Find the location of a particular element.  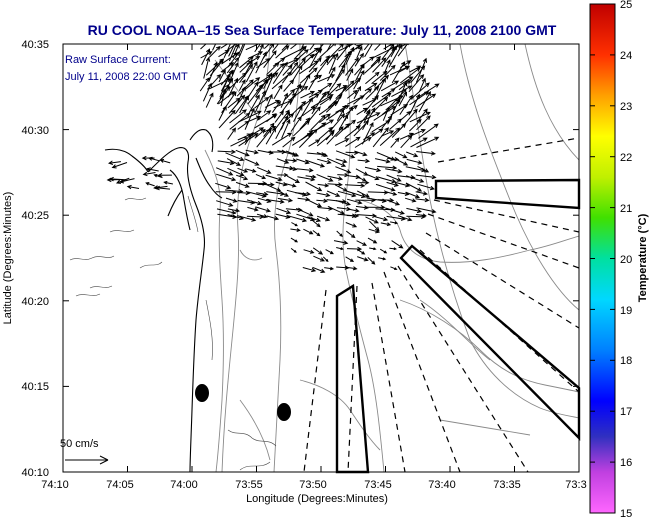

inset-line-2: July 11, 2008 22:00 GMT is located at coordinates (126, 77).